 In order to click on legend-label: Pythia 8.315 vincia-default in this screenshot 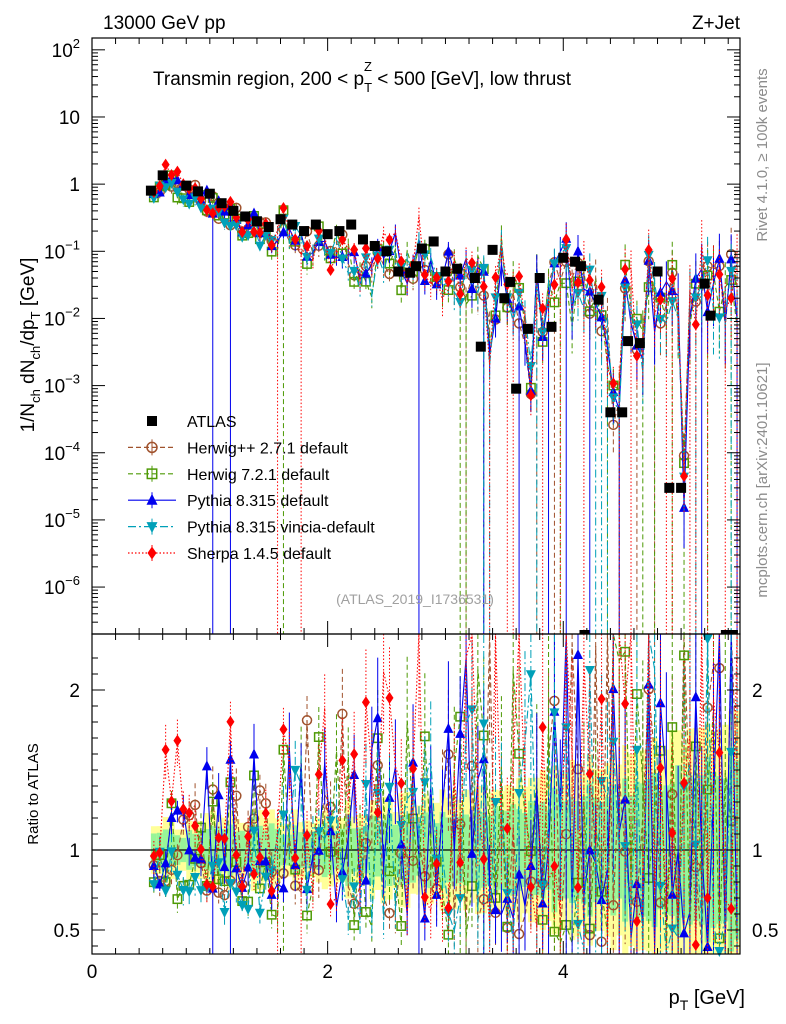, I will do `click(281, 528)`.